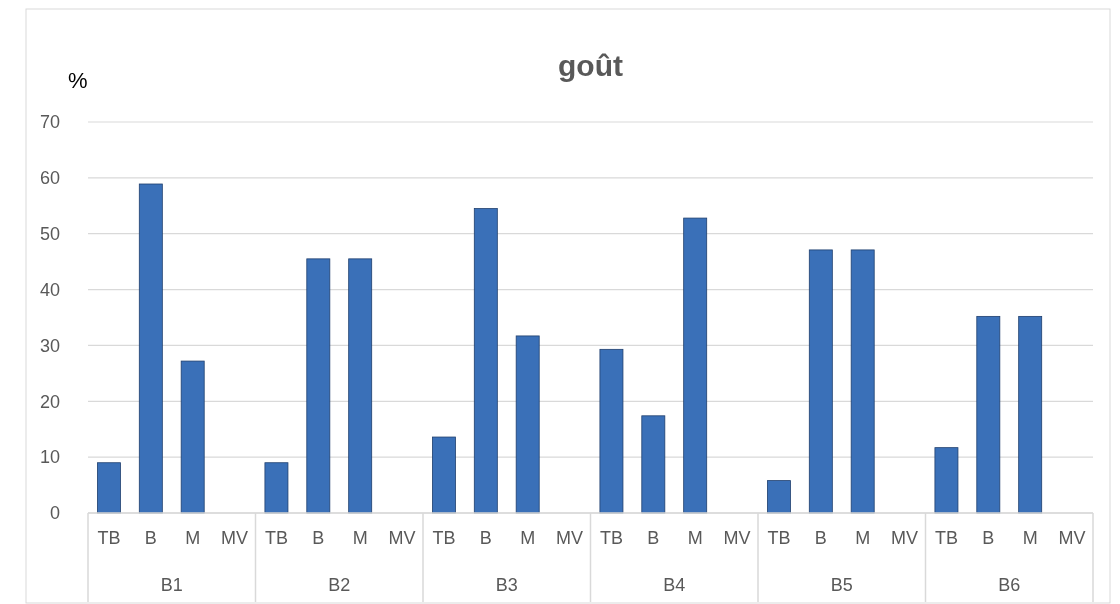 Image resolution: width=1120 pixels, height=604 pixels. What do you see at coordinates (49, 345) in the screenshot?
I see `y-tick-label: 30` at bounding box center [49, 345].